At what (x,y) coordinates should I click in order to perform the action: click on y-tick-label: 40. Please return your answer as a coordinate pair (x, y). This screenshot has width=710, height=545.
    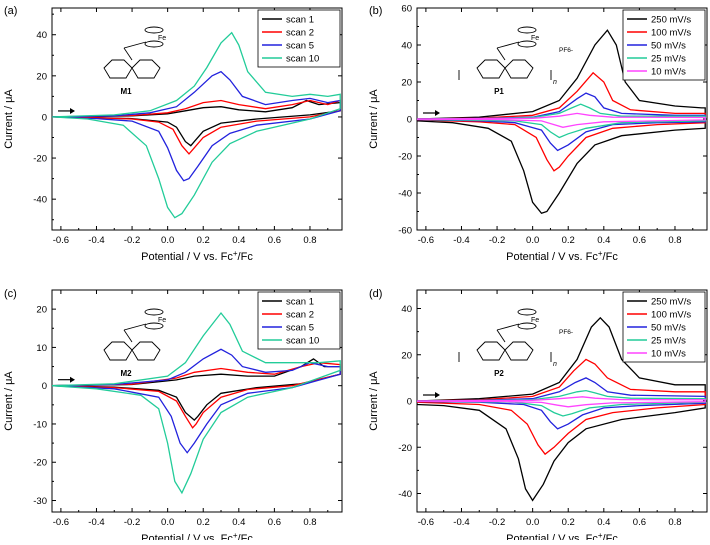
    Looking at the image, I should click on (41, 35).